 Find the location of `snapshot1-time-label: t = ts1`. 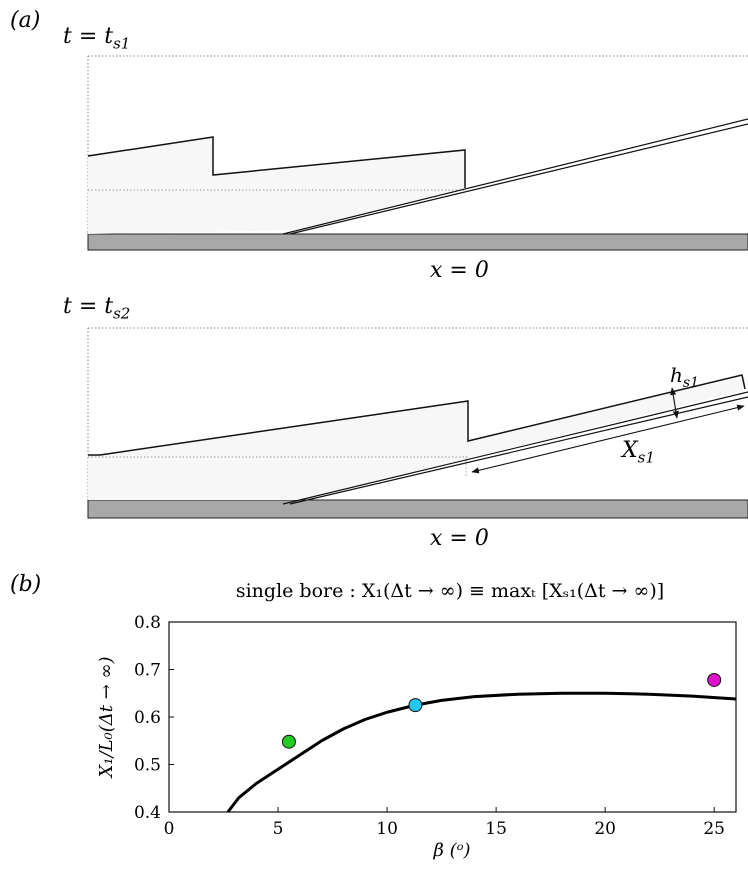

snapshot1-time-label: t = ts1 is located at coordinates (96, 38).